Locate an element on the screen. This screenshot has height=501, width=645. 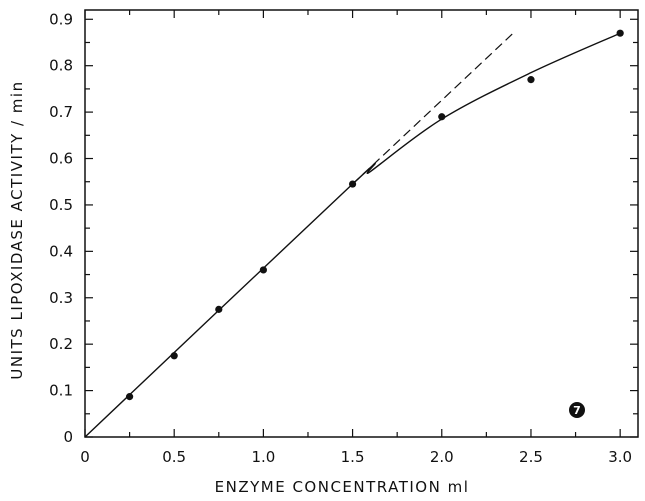
svg-text: 7 is located at coordinates (577, 410).